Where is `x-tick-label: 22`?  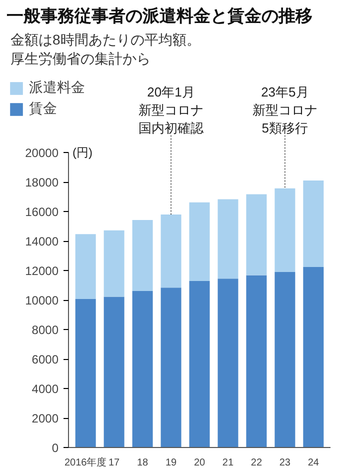 x-tick-label: 22 is located at coordinates (256, 463).